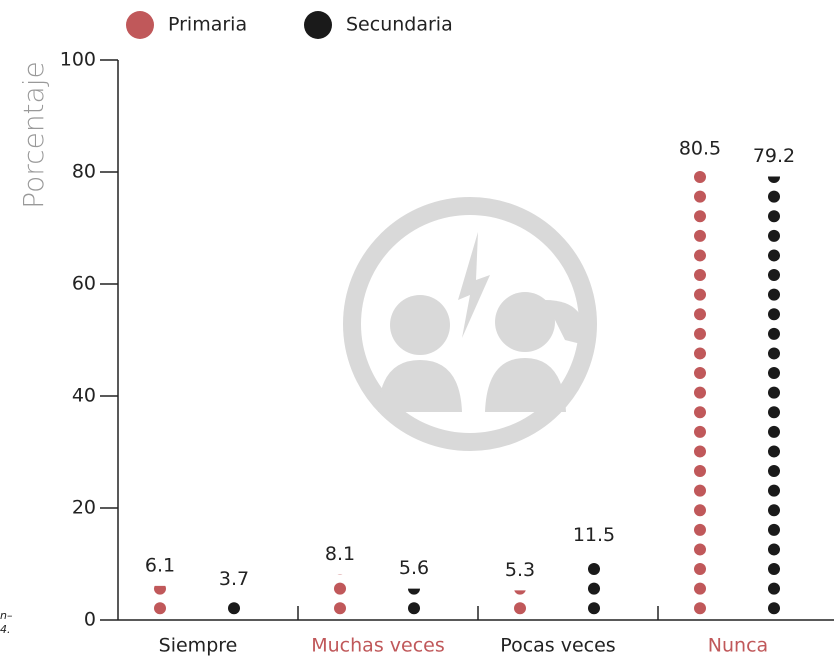  Describe the element at coordinates (700, 149) in the screenshot. I see `value-label: 80.5` at that location.